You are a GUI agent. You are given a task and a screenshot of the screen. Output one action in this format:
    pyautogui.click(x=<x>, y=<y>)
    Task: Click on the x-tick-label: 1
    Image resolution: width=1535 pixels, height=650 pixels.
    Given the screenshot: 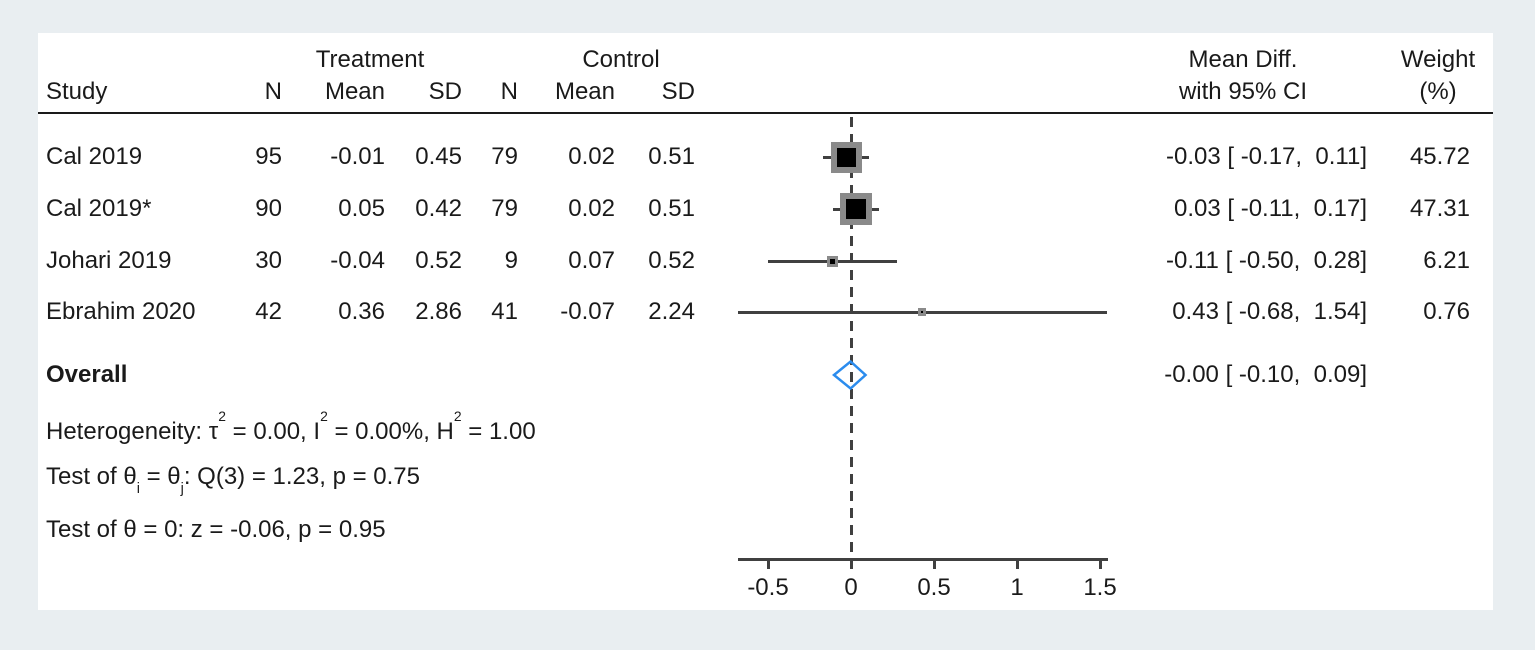 What is the action you would take?
    pyautogui.click(x=1017, y=587)
    